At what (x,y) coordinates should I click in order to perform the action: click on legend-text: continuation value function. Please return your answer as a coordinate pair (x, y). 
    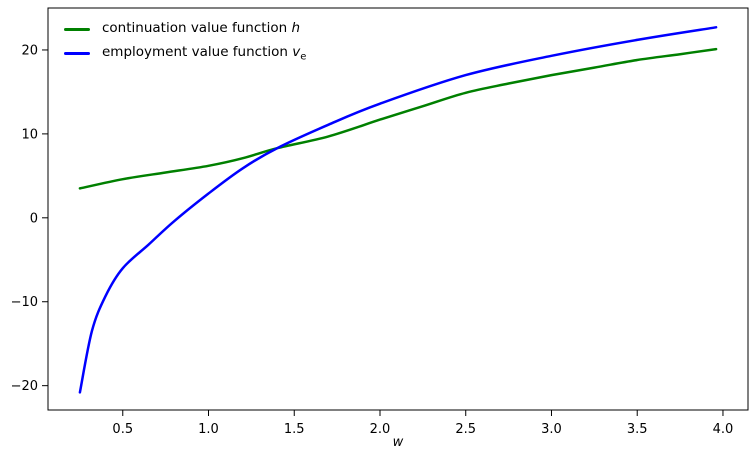
    Looking at the image, I should click on (195, 28).